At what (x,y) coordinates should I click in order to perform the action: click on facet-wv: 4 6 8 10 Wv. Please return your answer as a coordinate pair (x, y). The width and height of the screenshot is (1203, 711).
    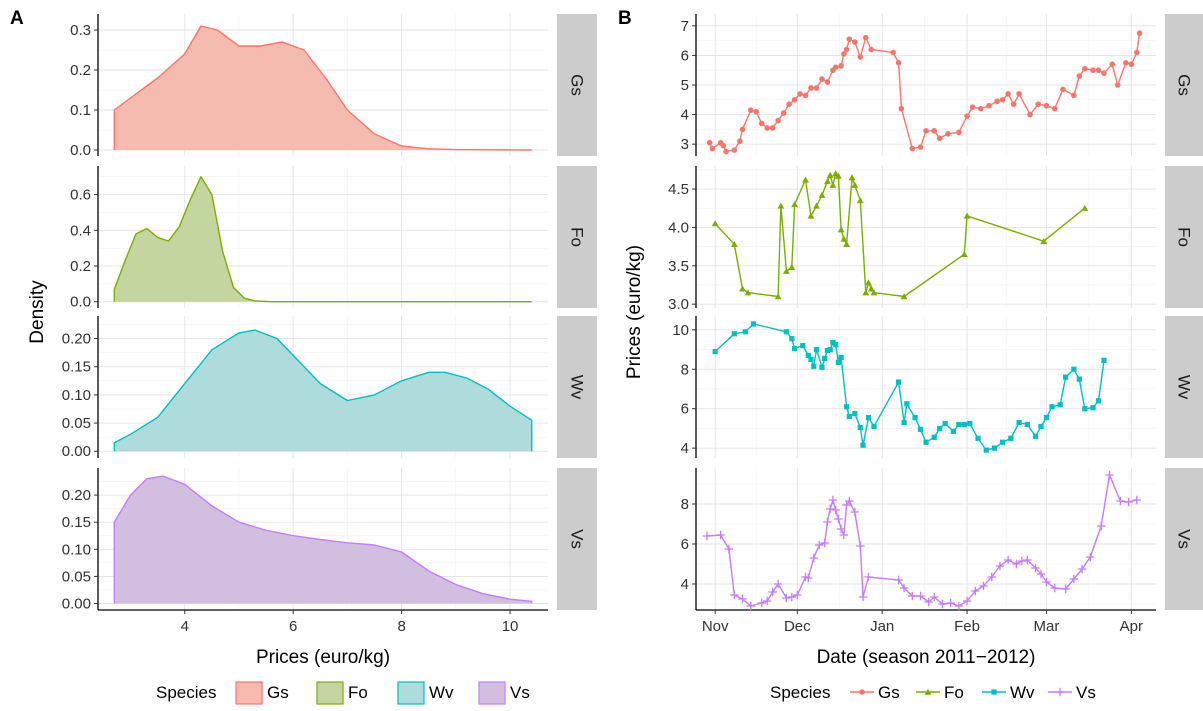
    Looking at the image, I should click on (937, 387).